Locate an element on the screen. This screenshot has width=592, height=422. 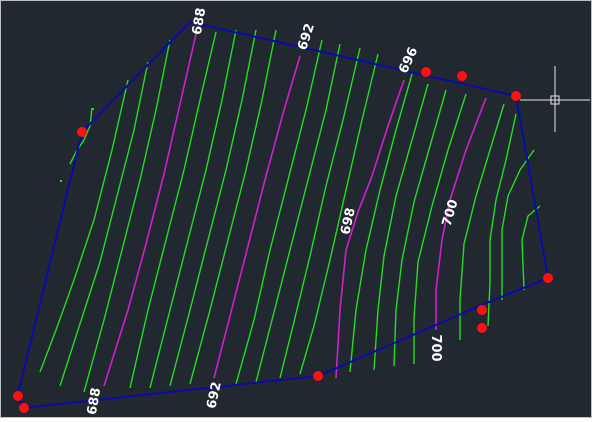
contour-label-698-mid: 698 is located at coordinates (348, 221).